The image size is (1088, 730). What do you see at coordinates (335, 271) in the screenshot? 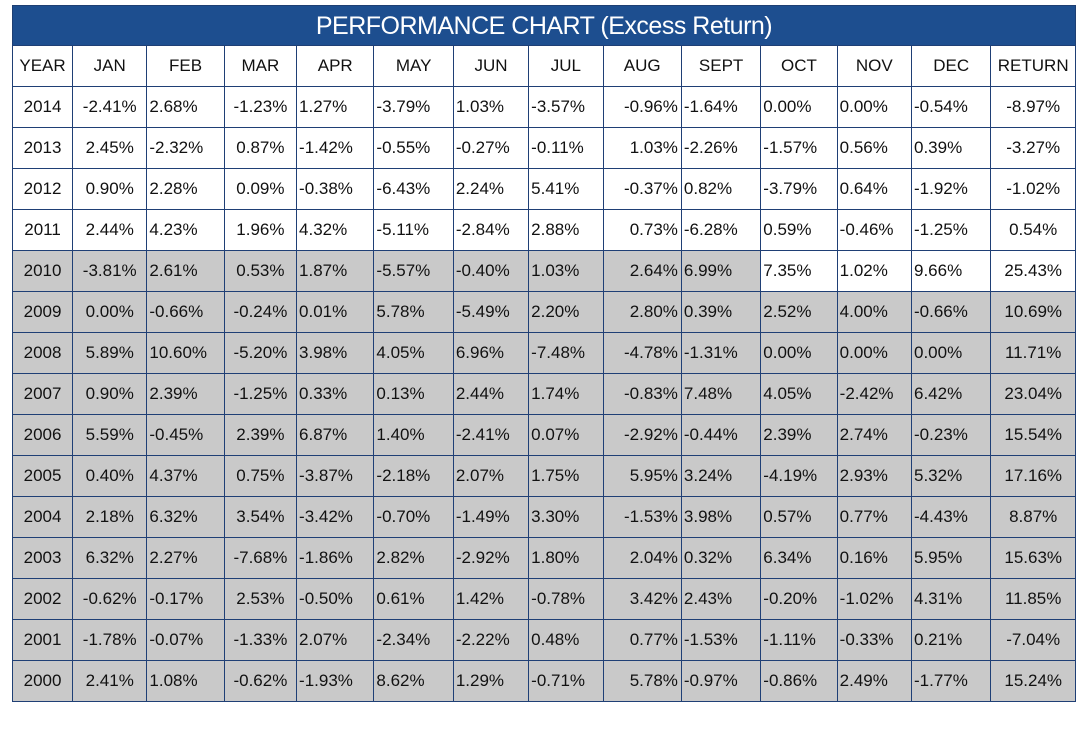
I see `month-cell: 1.87%` at bounding box center [335, 271].